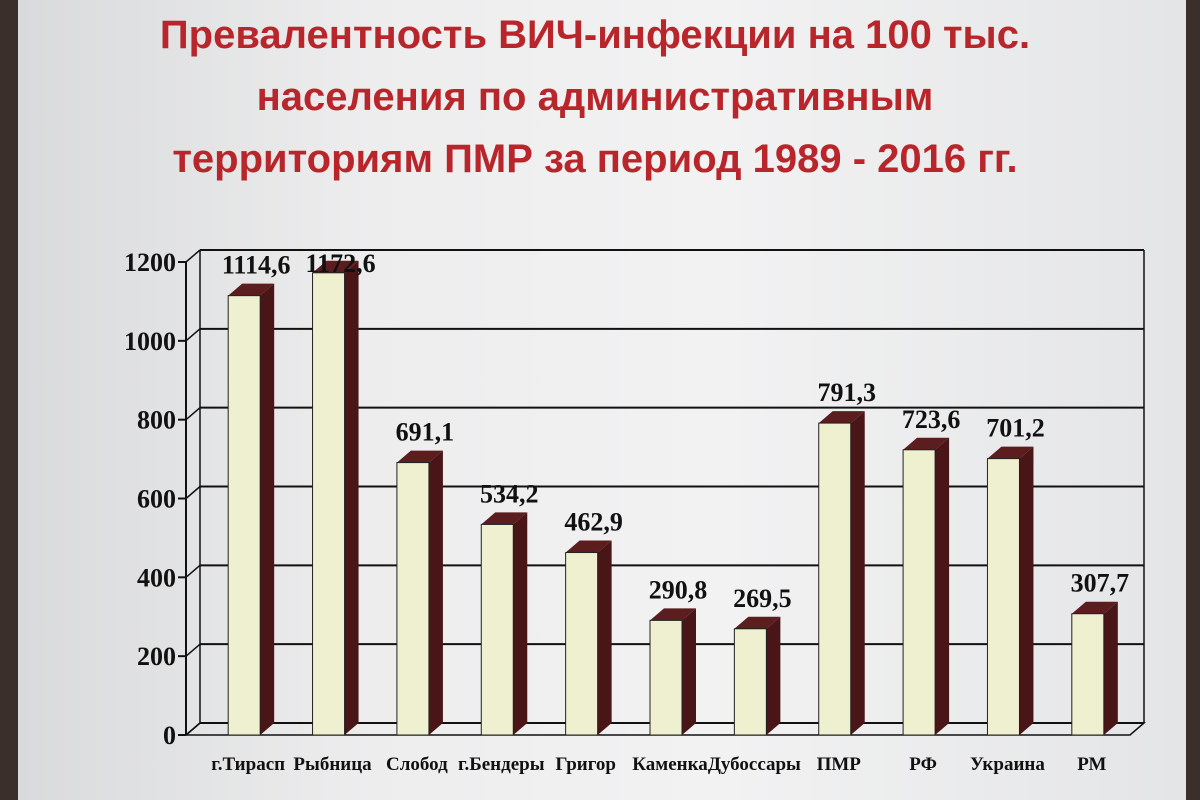 Image resolution: width=1200 pixels, height=800 pixels. Describe the element at coordinates (156, 577) in the screenshot. I see `y-tick-label: 400` at that location.